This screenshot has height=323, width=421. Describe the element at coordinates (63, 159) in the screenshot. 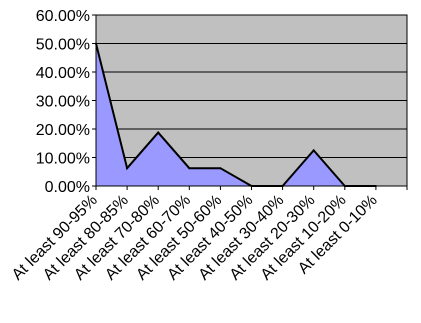

I see `y-tick-label: 10.00%` at that location.